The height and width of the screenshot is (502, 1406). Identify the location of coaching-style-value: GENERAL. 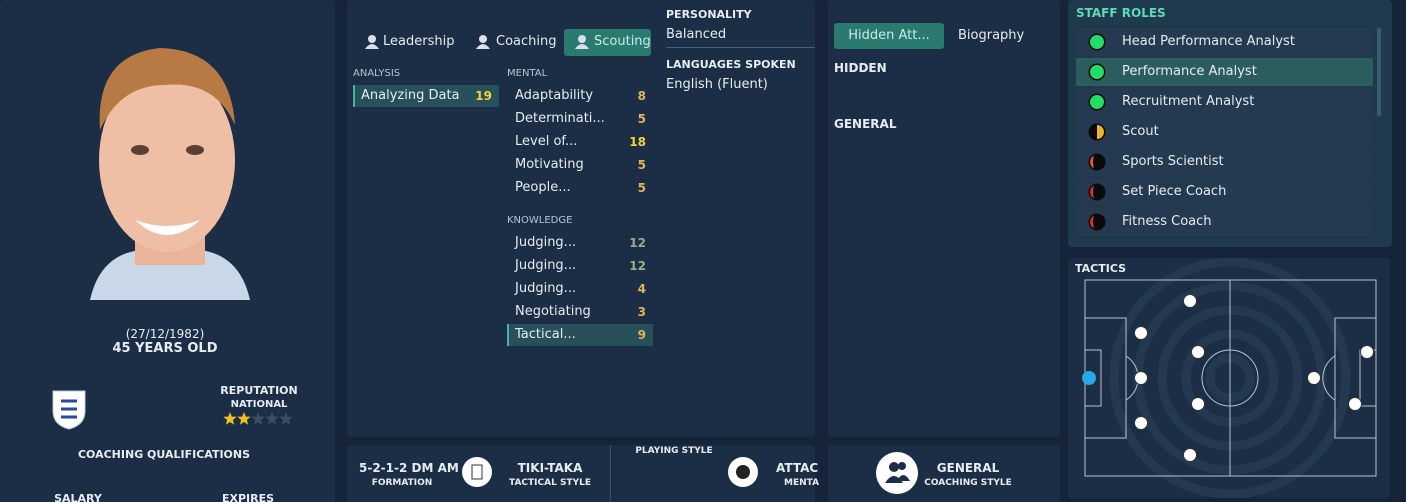
(968, 468).